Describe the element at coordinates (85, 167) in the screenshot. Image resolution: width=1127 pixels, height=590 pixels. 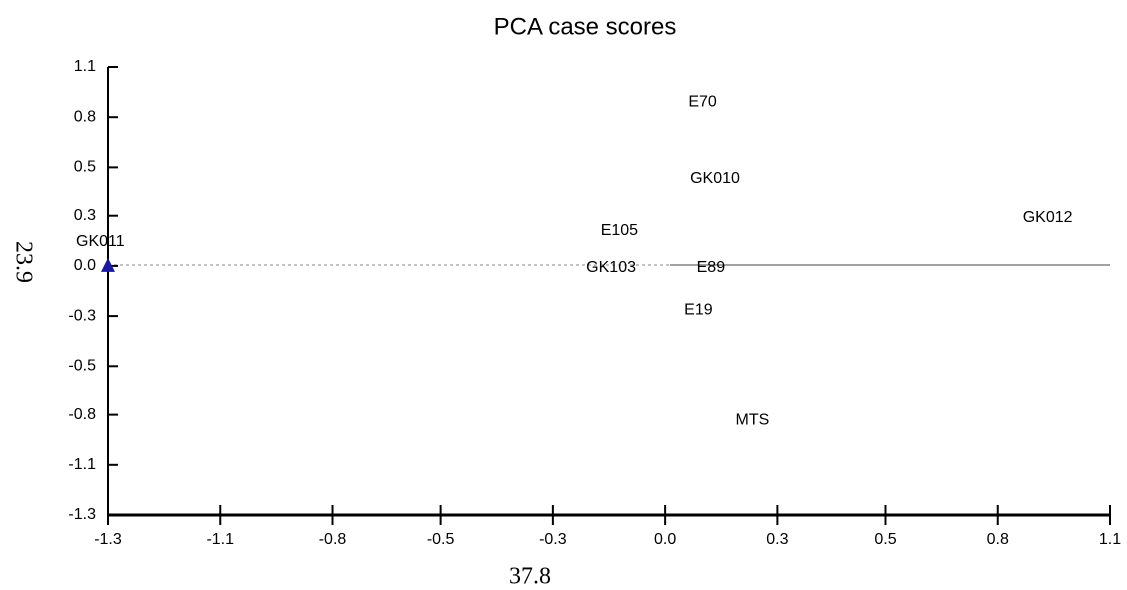
I see `y-tick-label: 0.5` at that location.